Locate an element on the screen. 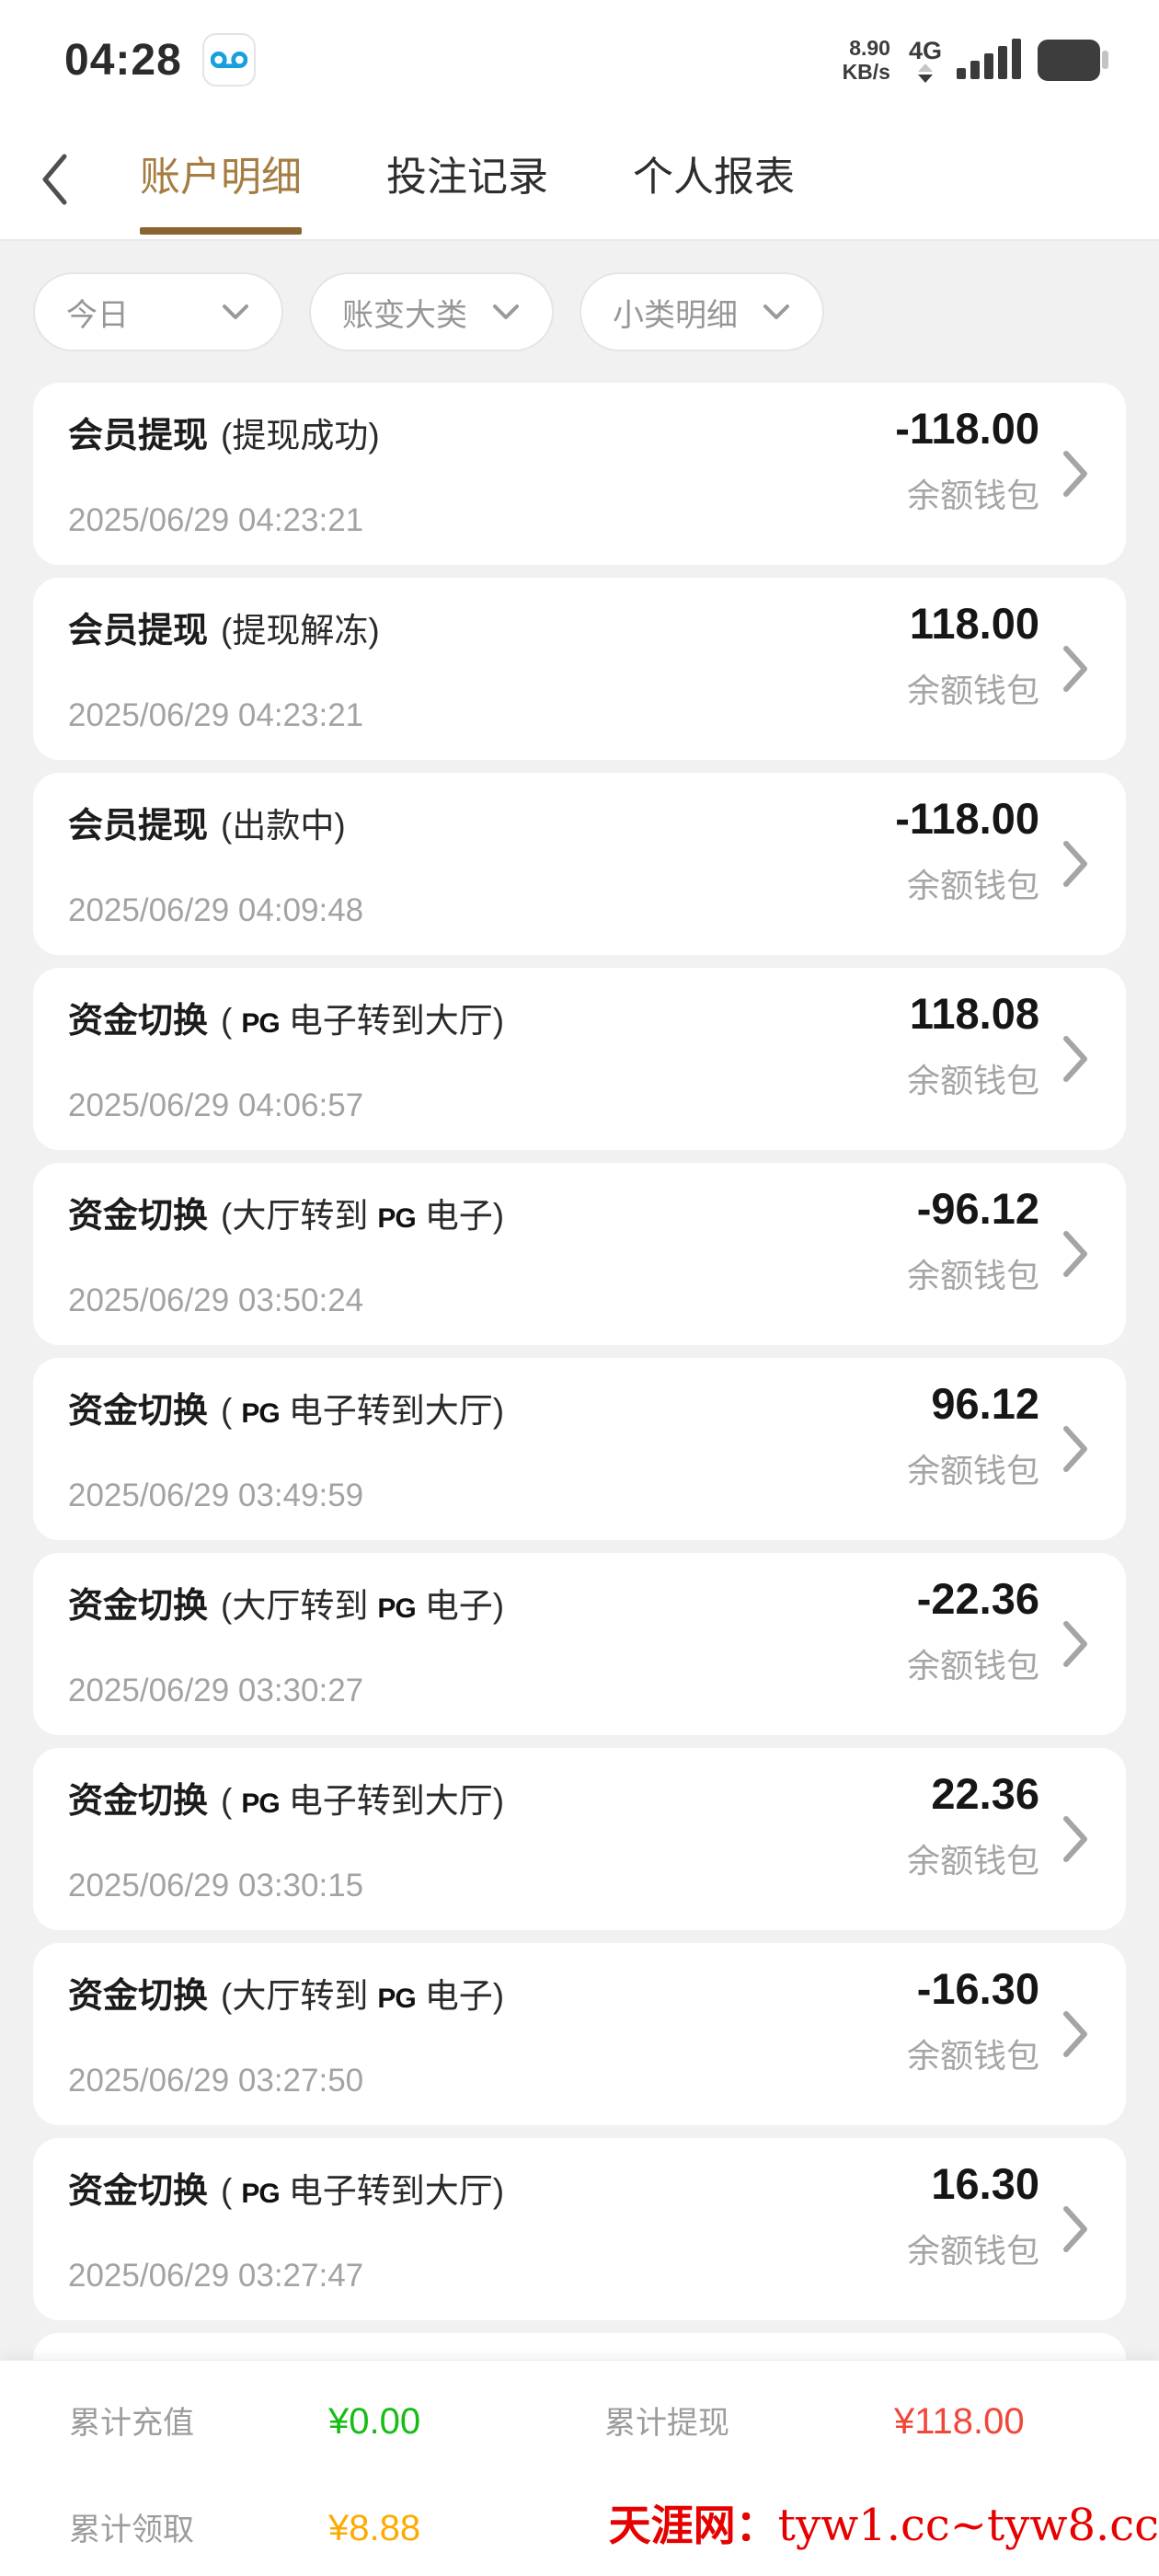  back-button is located at coordinates (66, 179).